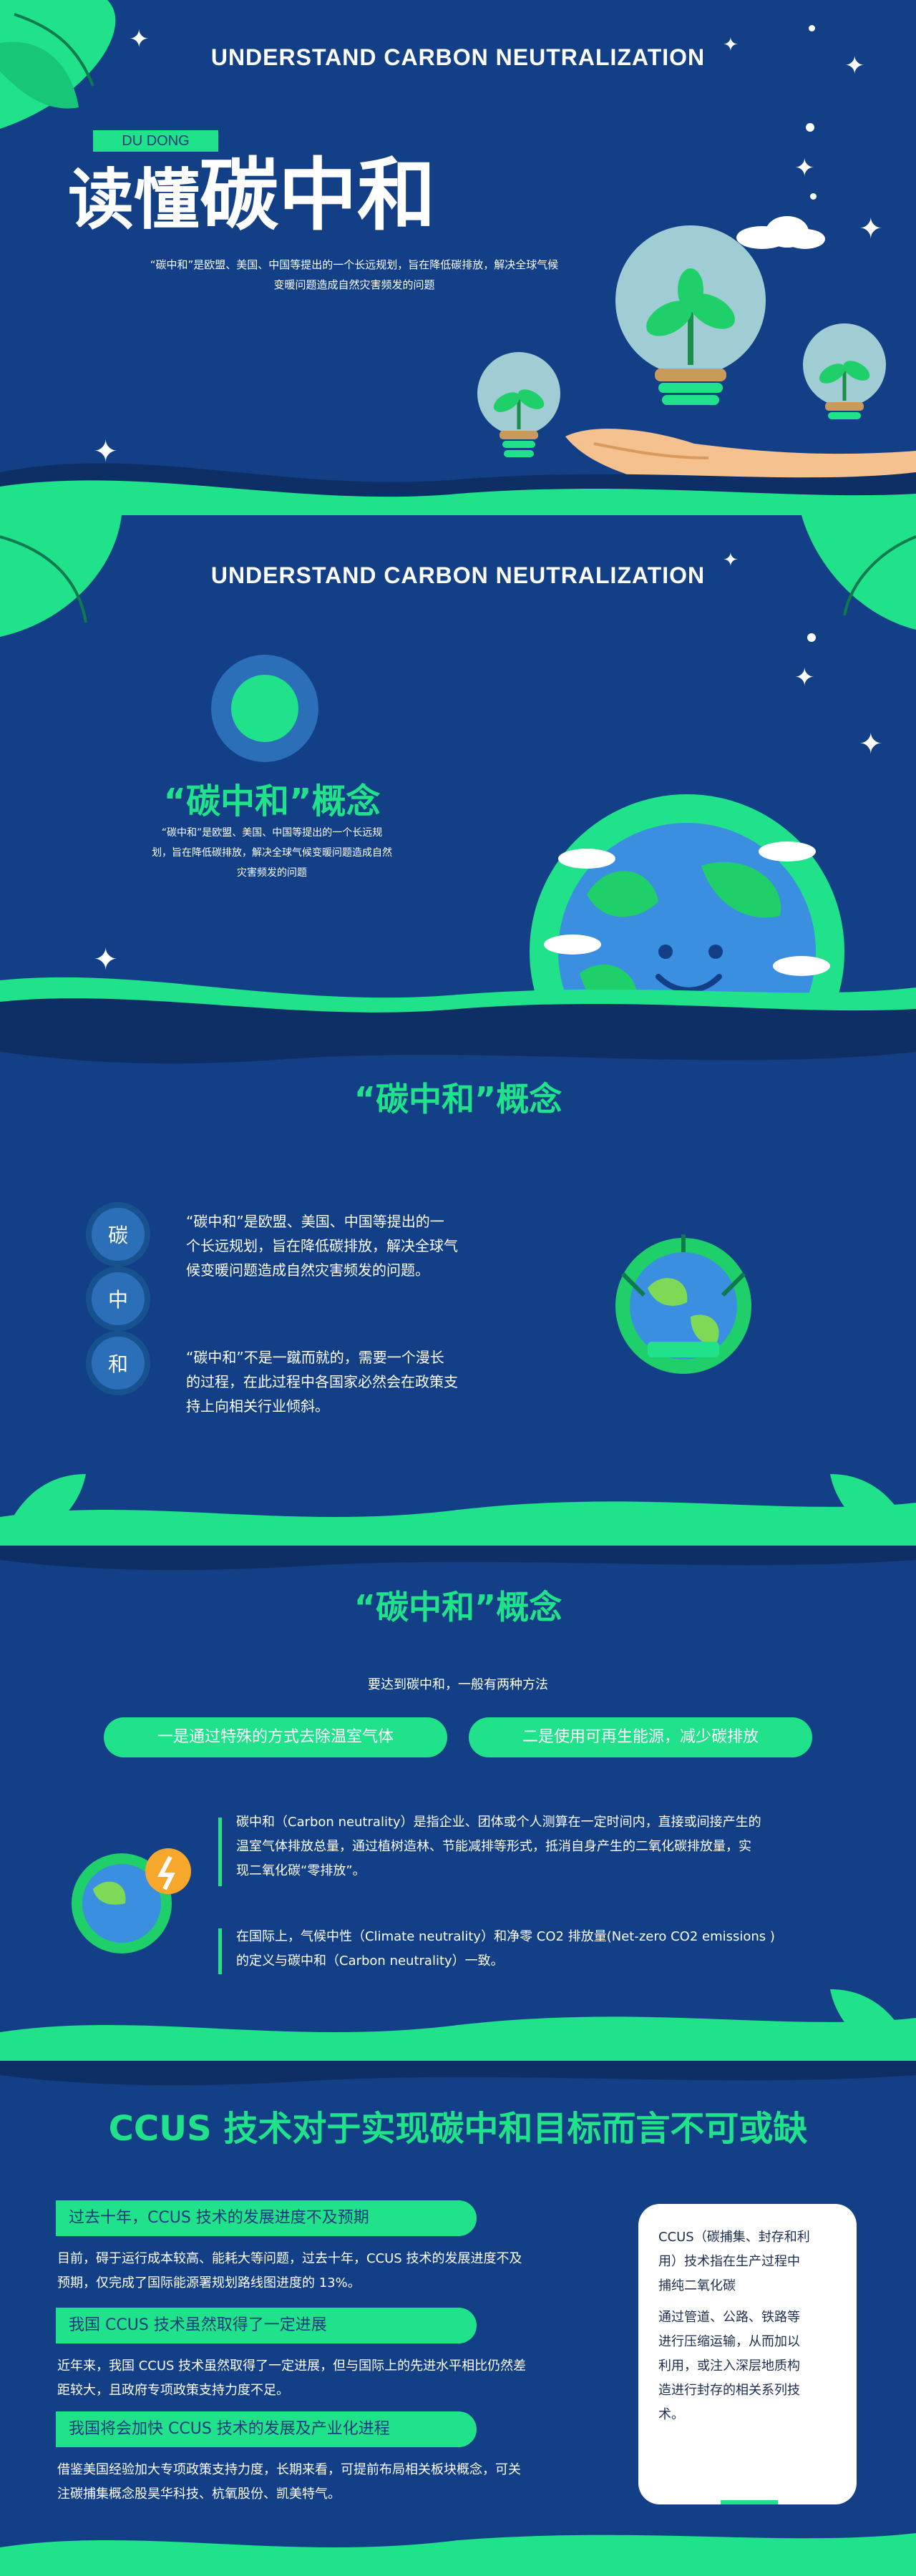  I want to click on para-line: 持上向相关行业倾斜。, so click(257, 1406).